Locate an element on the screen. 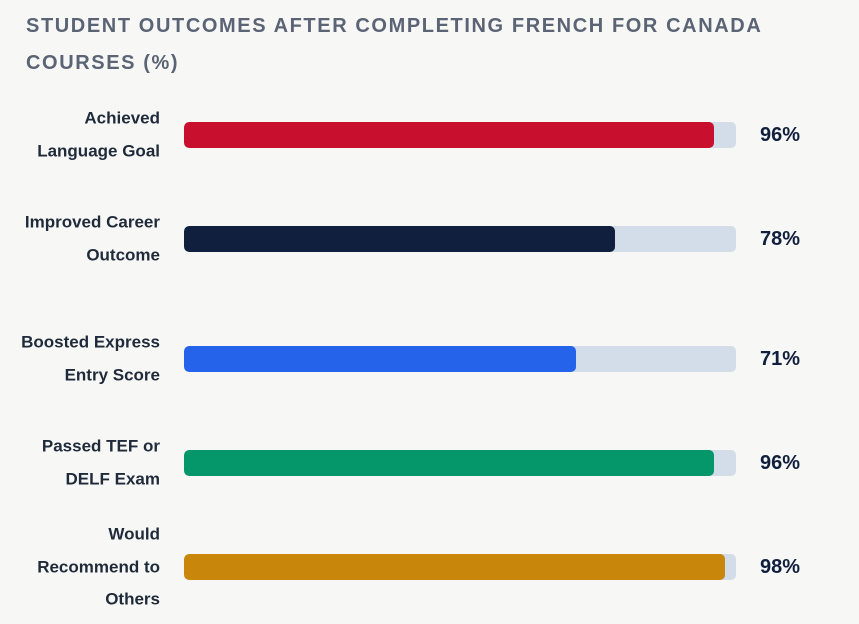 This screenshot has width=859, height=624. category-label: Achieved Language Goal is located at coordinates (98, 134).